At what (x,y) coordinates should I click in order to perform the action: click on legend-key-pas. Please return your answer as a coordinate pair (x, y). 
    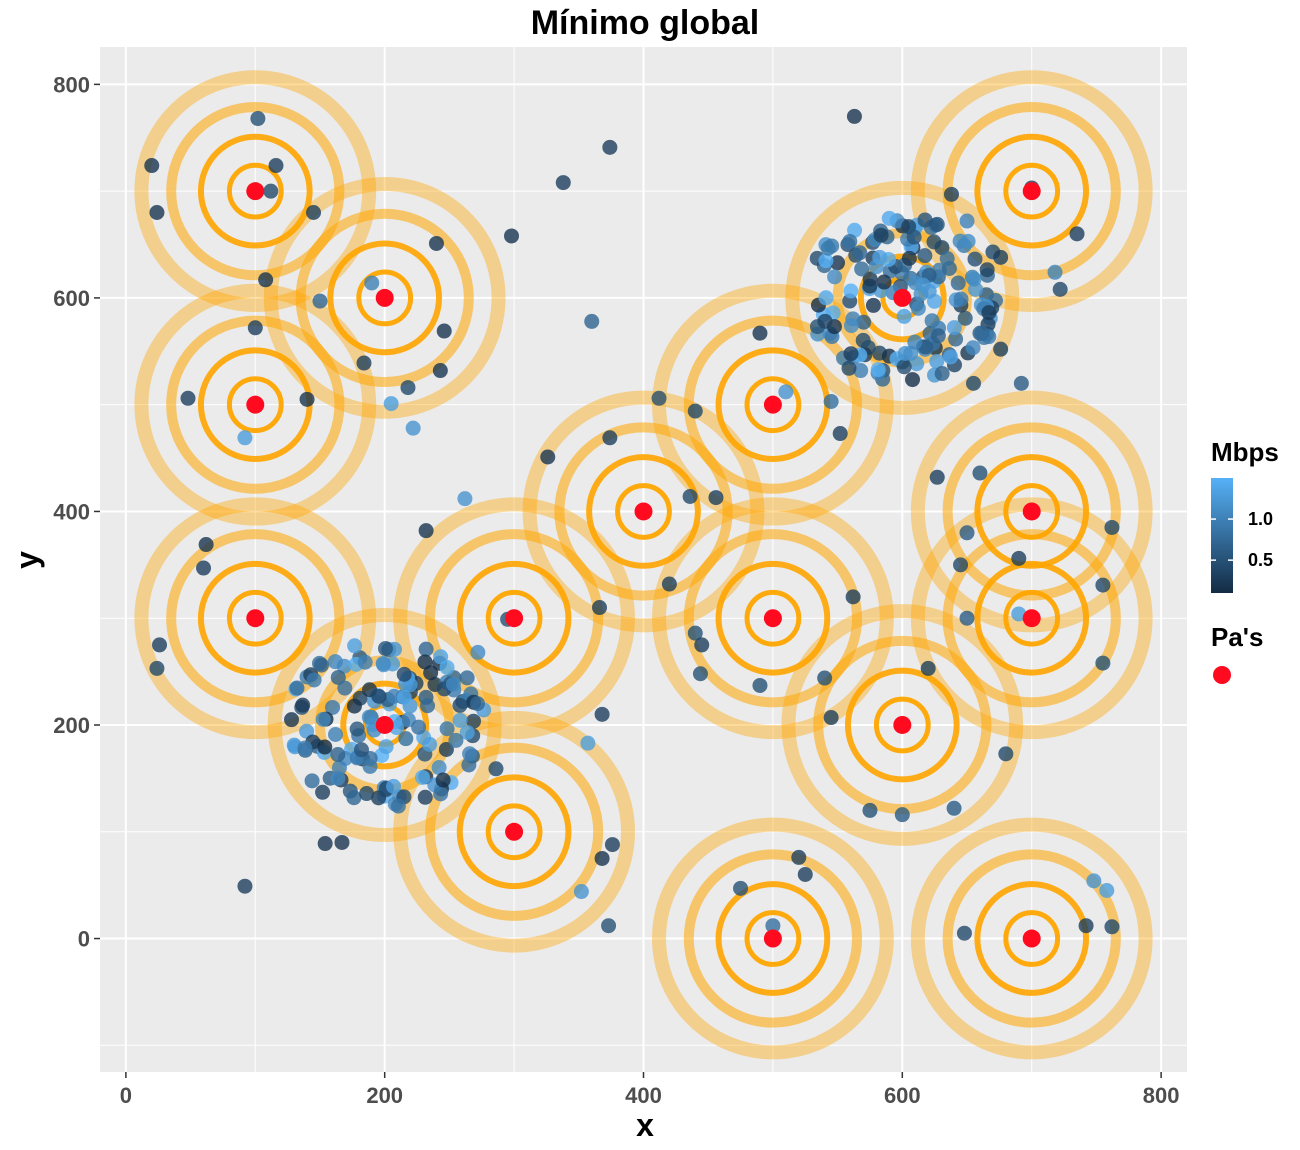
    Looking at the image, I should click on (1222, 675).